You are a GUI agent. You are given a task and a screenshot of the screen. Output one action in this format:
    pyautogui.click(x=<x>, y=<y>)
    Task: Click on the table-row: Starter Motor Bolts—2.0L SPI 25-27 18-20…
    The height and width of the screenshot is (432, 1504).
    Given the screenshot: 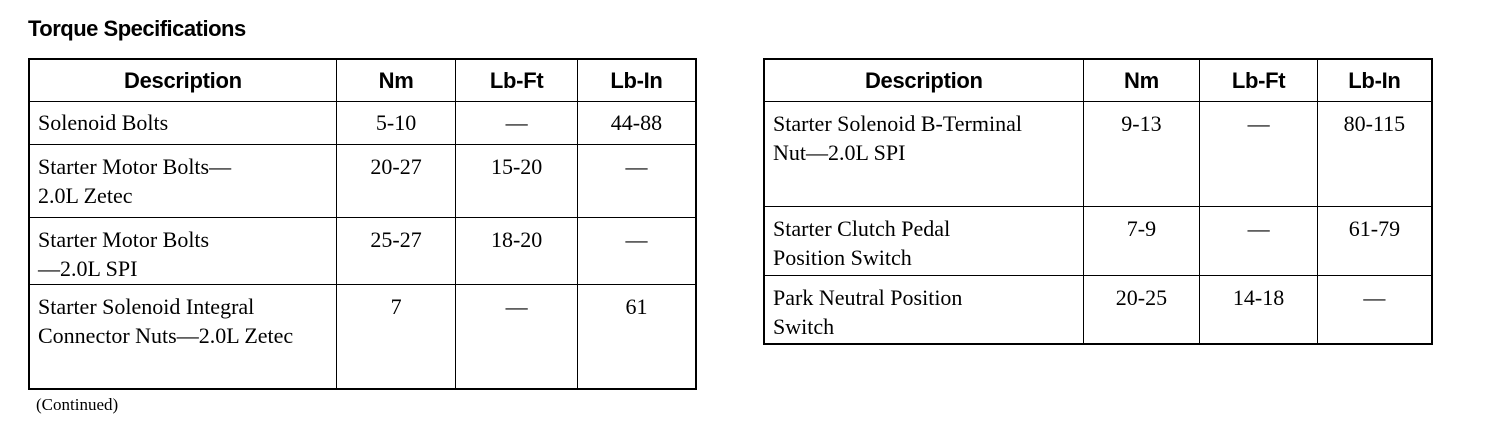 What is the action you would take?
    pyautogui.click(x=362, y=251)
    